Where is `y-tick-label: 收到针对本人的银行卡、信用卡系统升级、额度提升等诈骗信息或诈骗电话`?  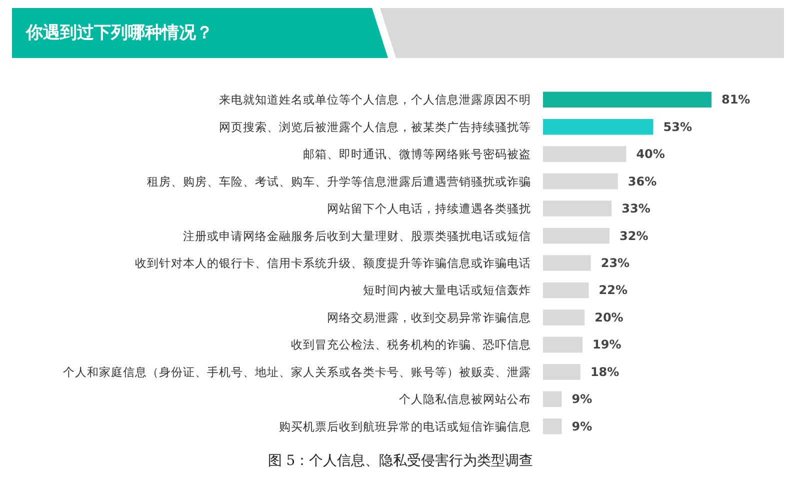
y-tick-label: 收到针对本人的银行卡、信用卡系统升级、额度提升等诈骗信息或诈骗电话 is located at coordinates (333, 263).